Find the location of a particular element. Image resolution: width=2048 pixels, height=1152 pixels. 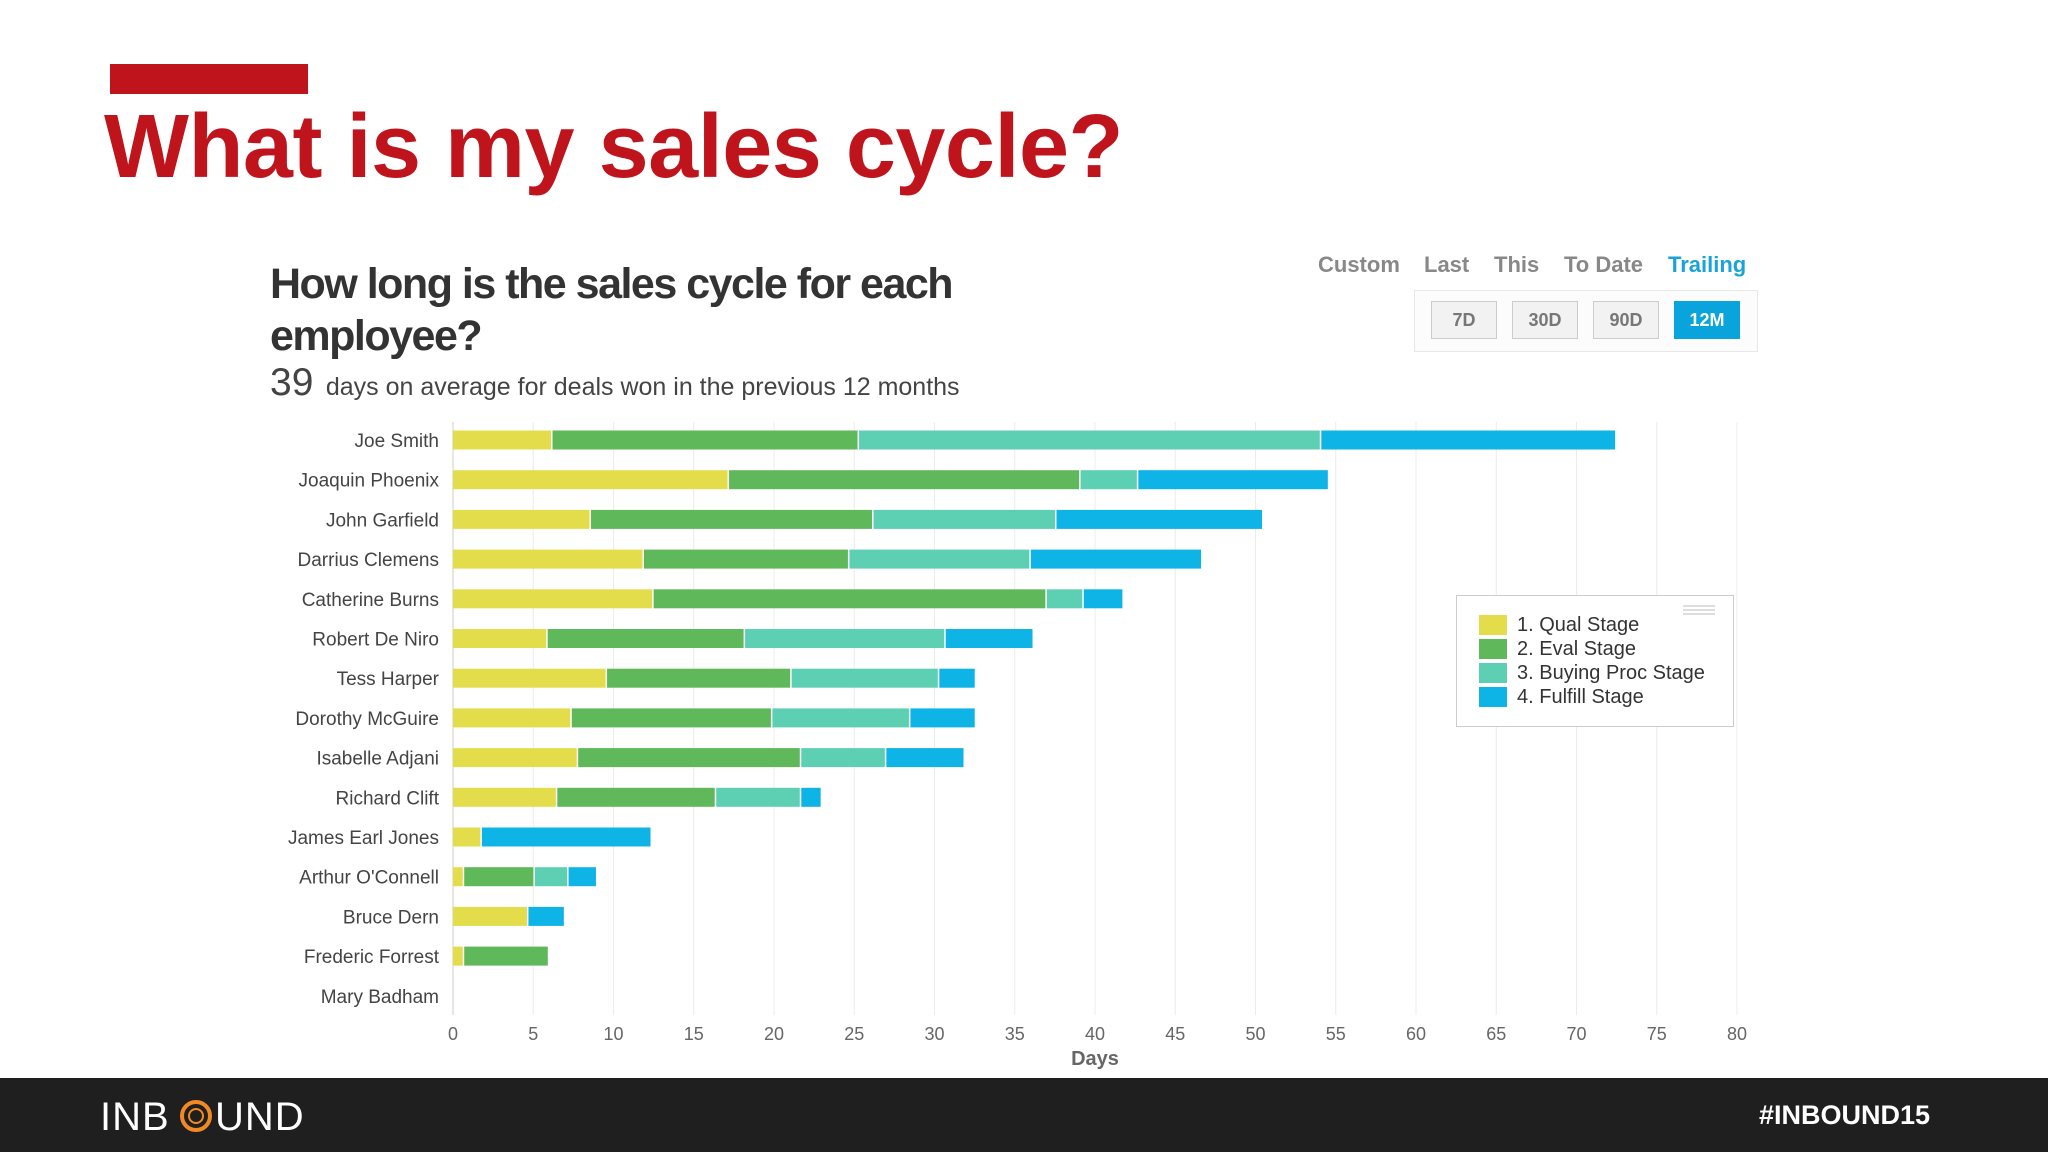

period-tabs: Custom Last This To Date Trailing is located at coordinates (1533, 267).